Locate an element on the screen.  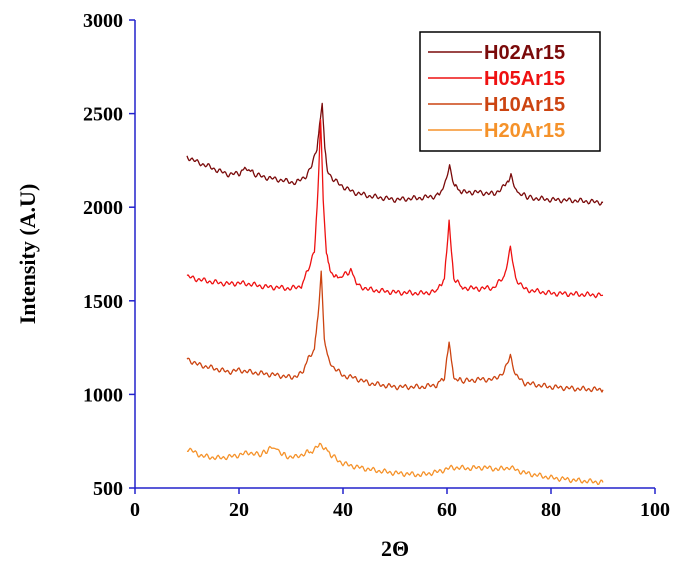
x-tick-label: 80 is located at coordinates (551, 510).